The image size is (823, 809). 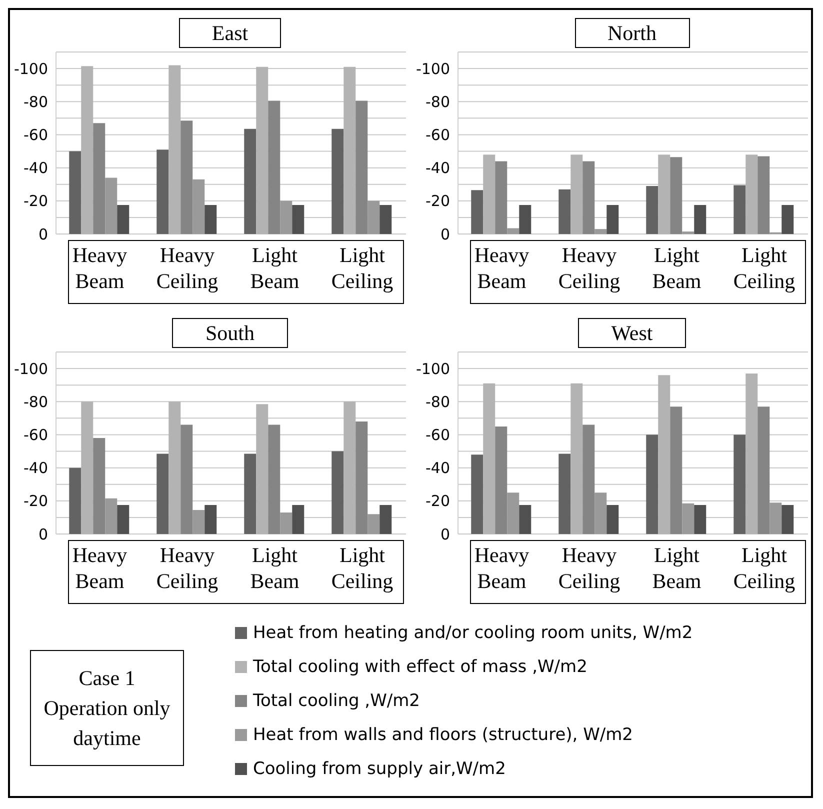 I want to click on chart-title: East, so click(x=230, y=33).